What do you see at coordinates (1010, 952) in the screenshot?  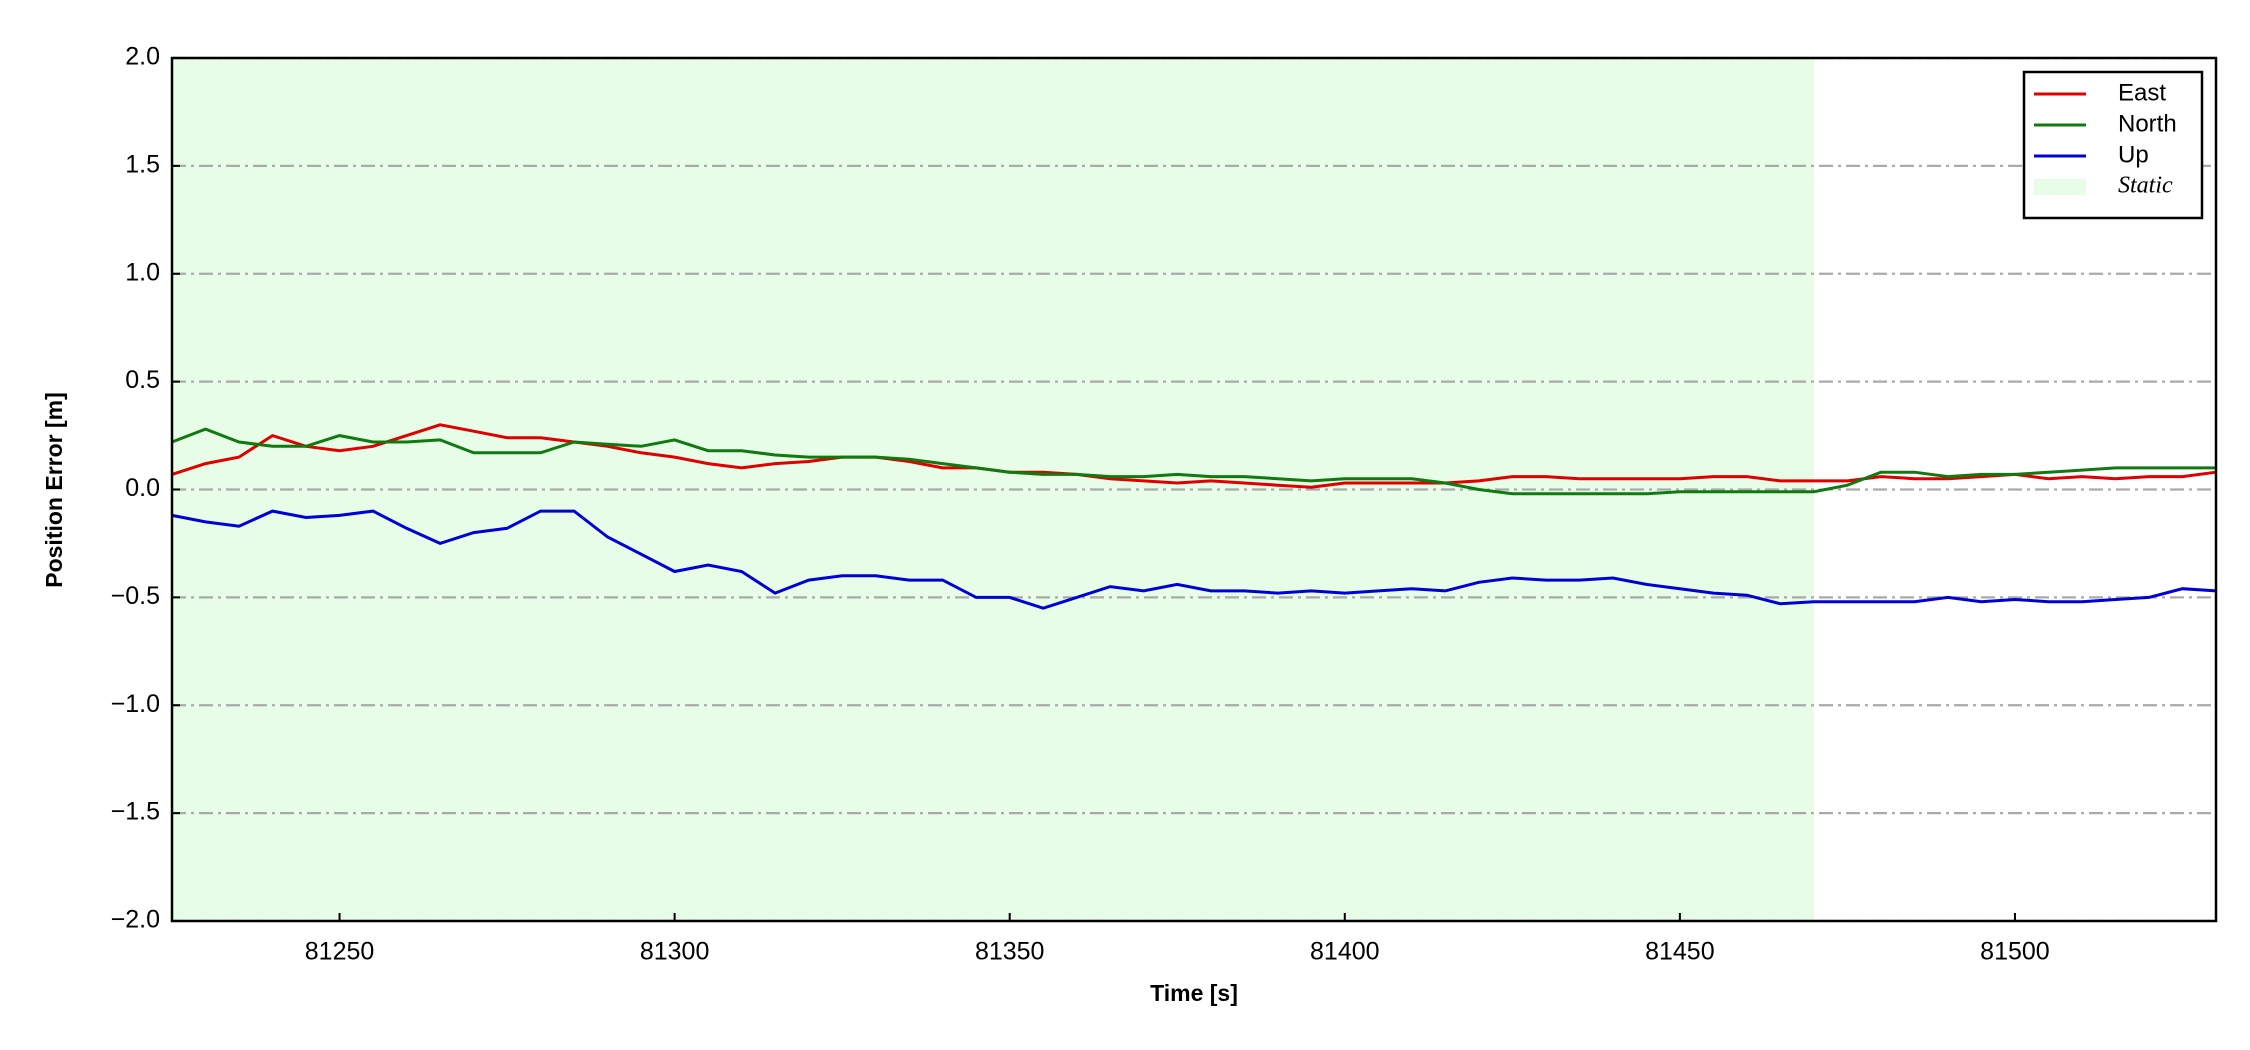 I see `x-tick-label: 81350` at bounding box center [1010, 952].